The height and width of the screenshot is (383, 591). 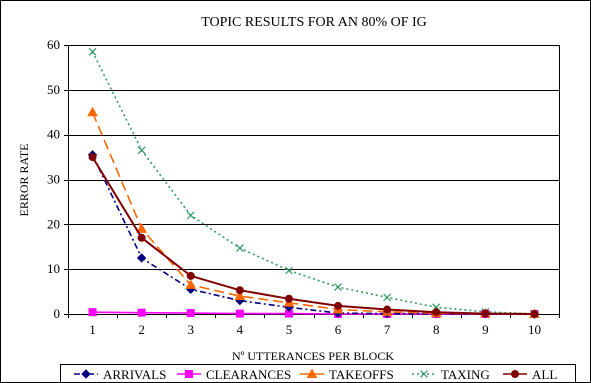 I want to click on legend-label-takeoffs: TAKEOFFS, so click(x=361, y=374).